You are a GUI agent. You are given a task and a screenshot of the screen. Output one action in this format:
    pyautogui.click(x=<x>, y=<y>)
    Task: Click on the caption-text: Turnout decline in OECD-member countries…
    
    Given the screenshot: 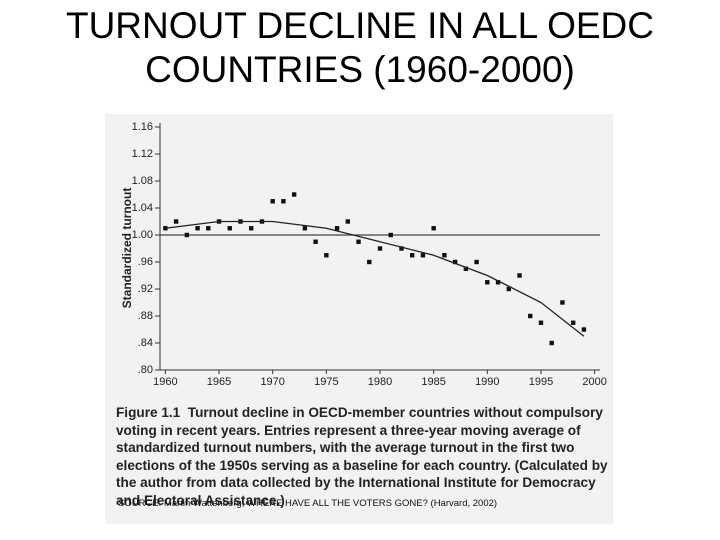 What is the action you would take?
    pyautogui.click(x=362, y=456)
    